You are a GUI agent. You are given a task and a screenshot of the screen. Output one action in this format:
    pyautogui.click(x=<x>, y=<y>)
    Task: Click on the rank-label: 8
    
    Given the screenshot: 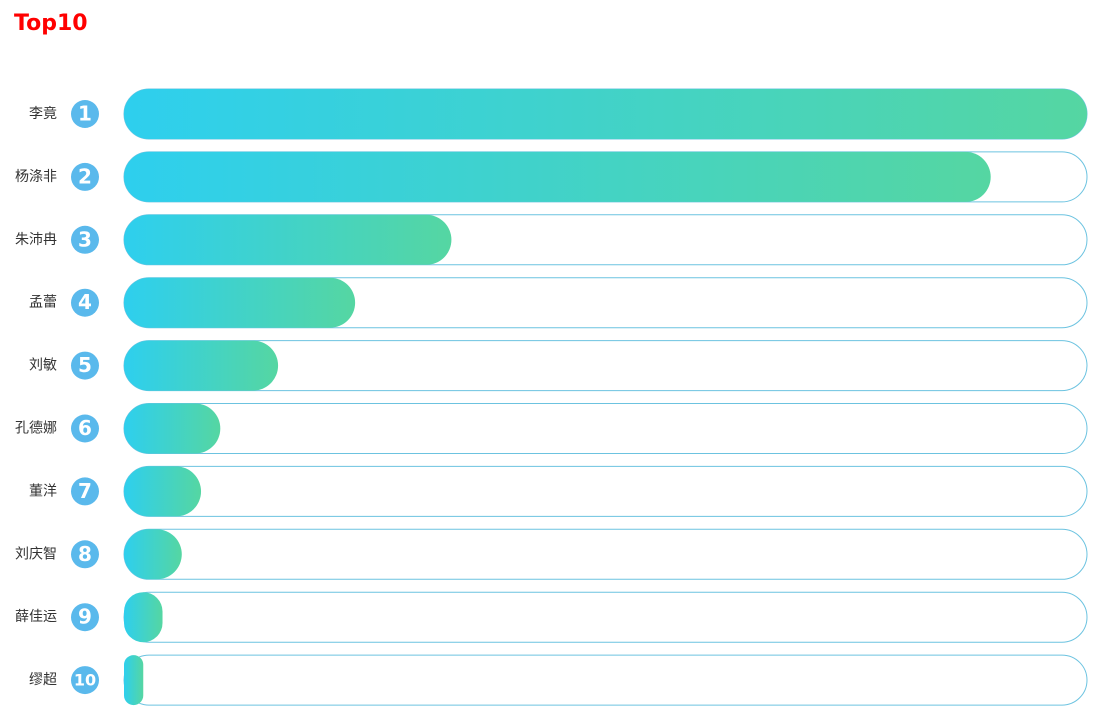 What is the action you would take?
    pyautogui.click(x=85, y=554)
    